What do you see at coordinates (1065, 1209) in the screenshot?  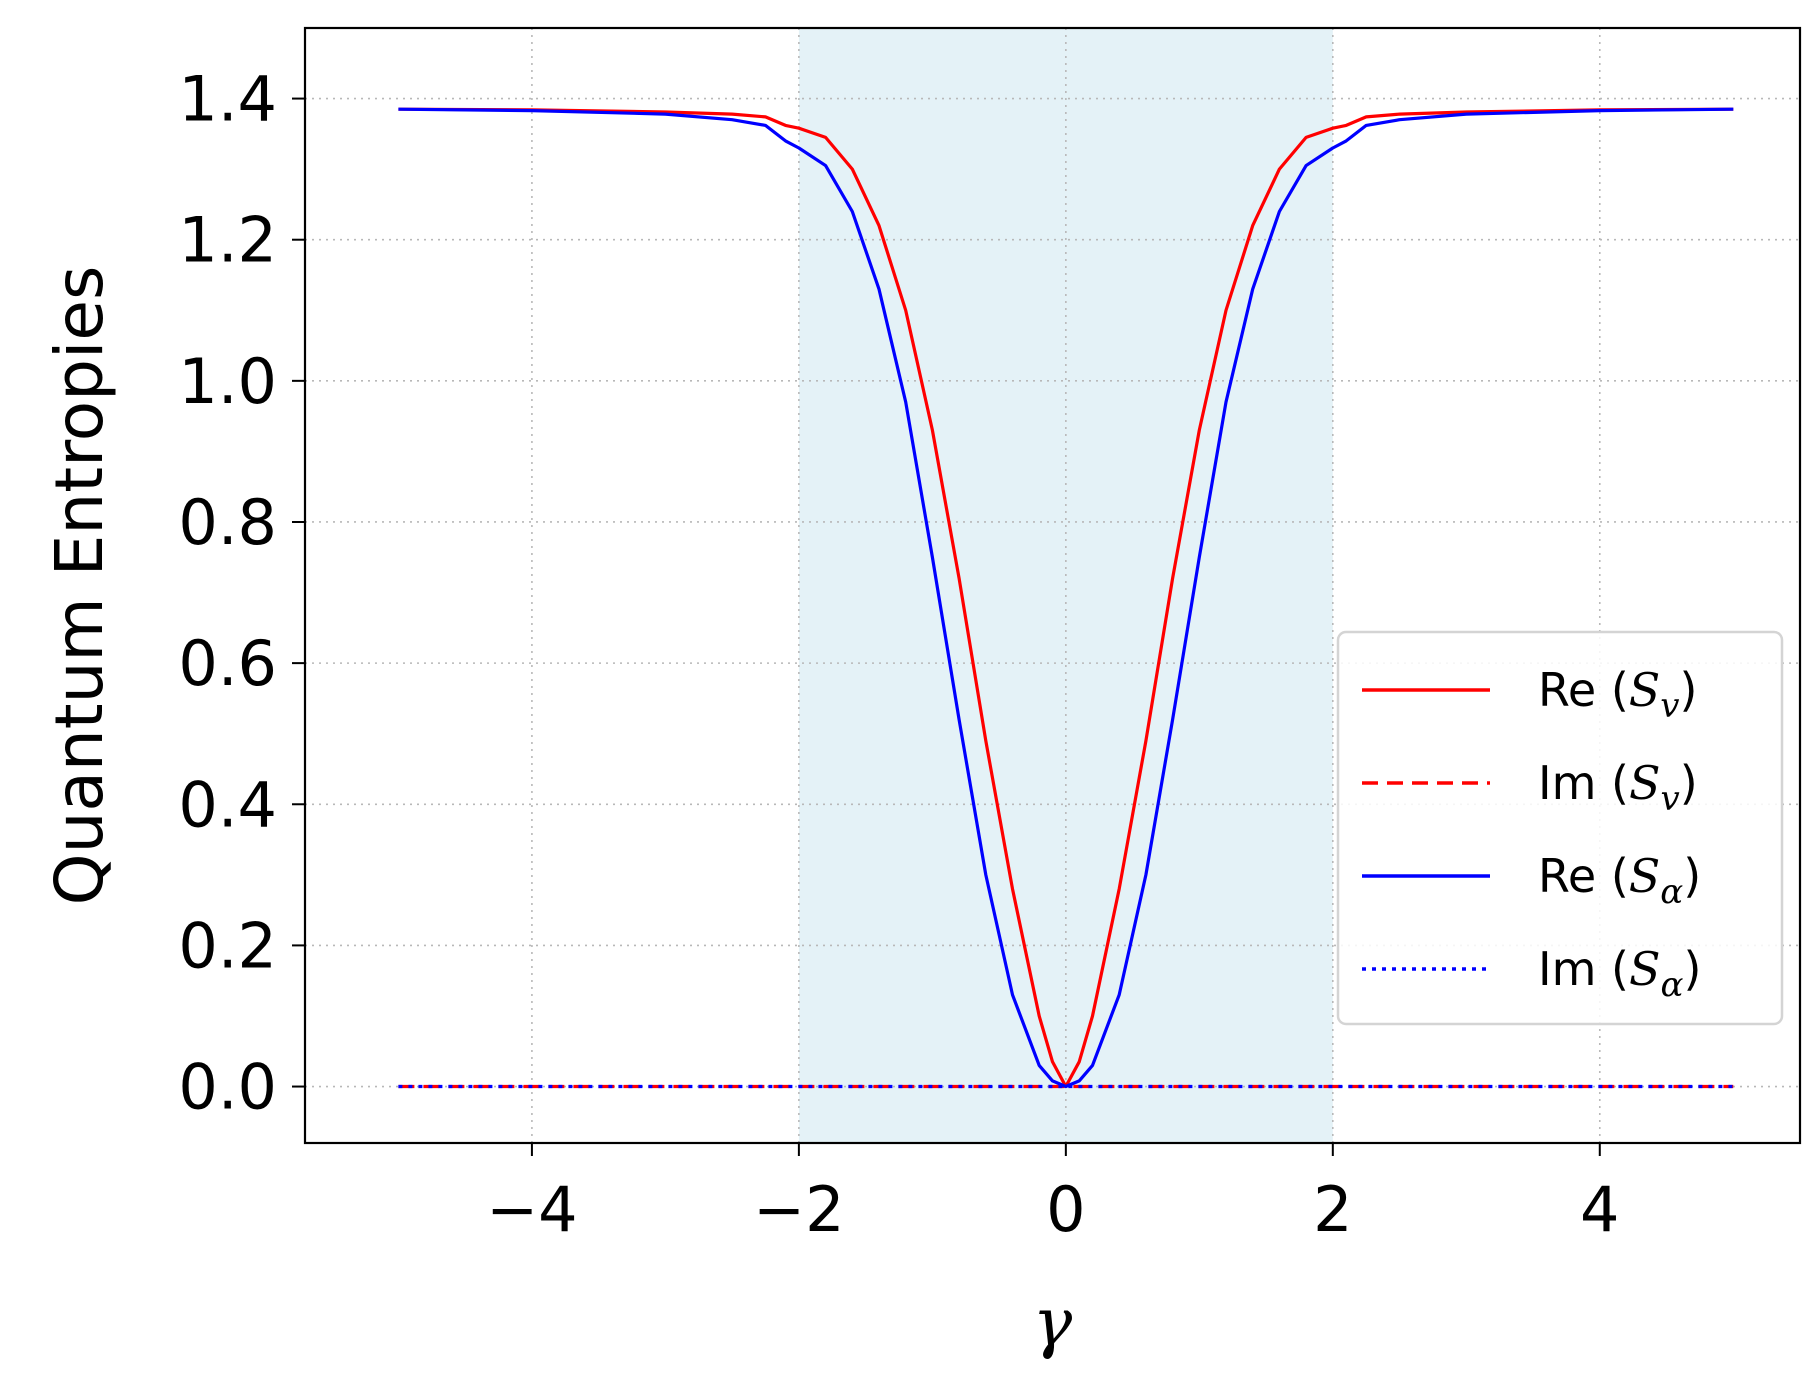 I see `x-tick-label: 0` at bounding box center [1065, 1209].